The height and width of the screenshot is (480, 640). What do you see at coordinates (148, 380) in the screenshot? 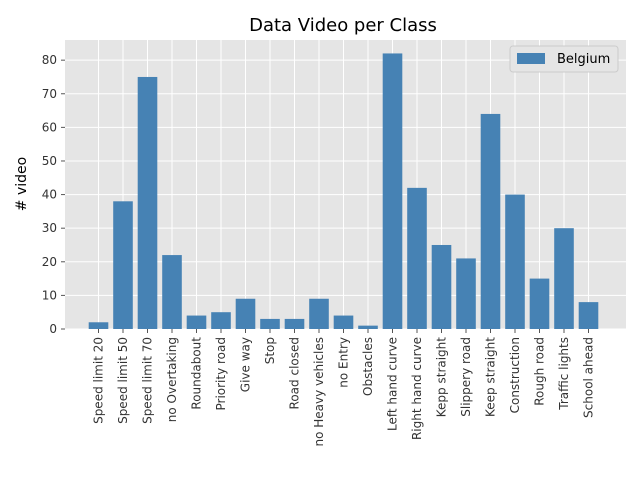
I see `x-tick-label: Speed limit 70` at bounding box center [148, 380].